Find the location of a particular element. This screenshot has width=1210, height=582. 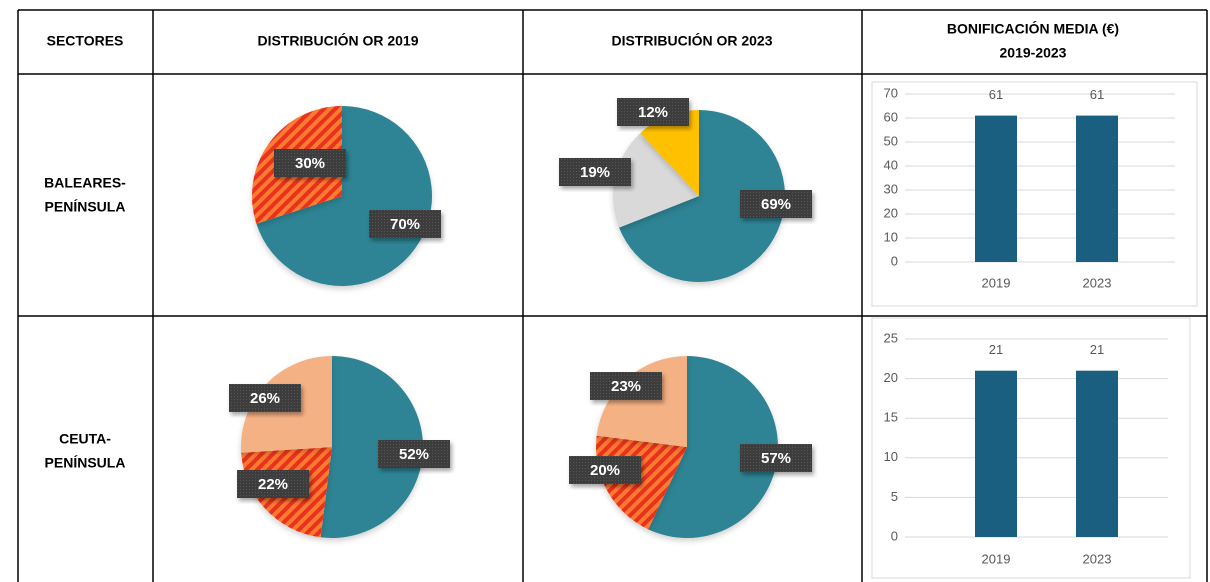

data-label: 20% is located at coordinates (605, 470).